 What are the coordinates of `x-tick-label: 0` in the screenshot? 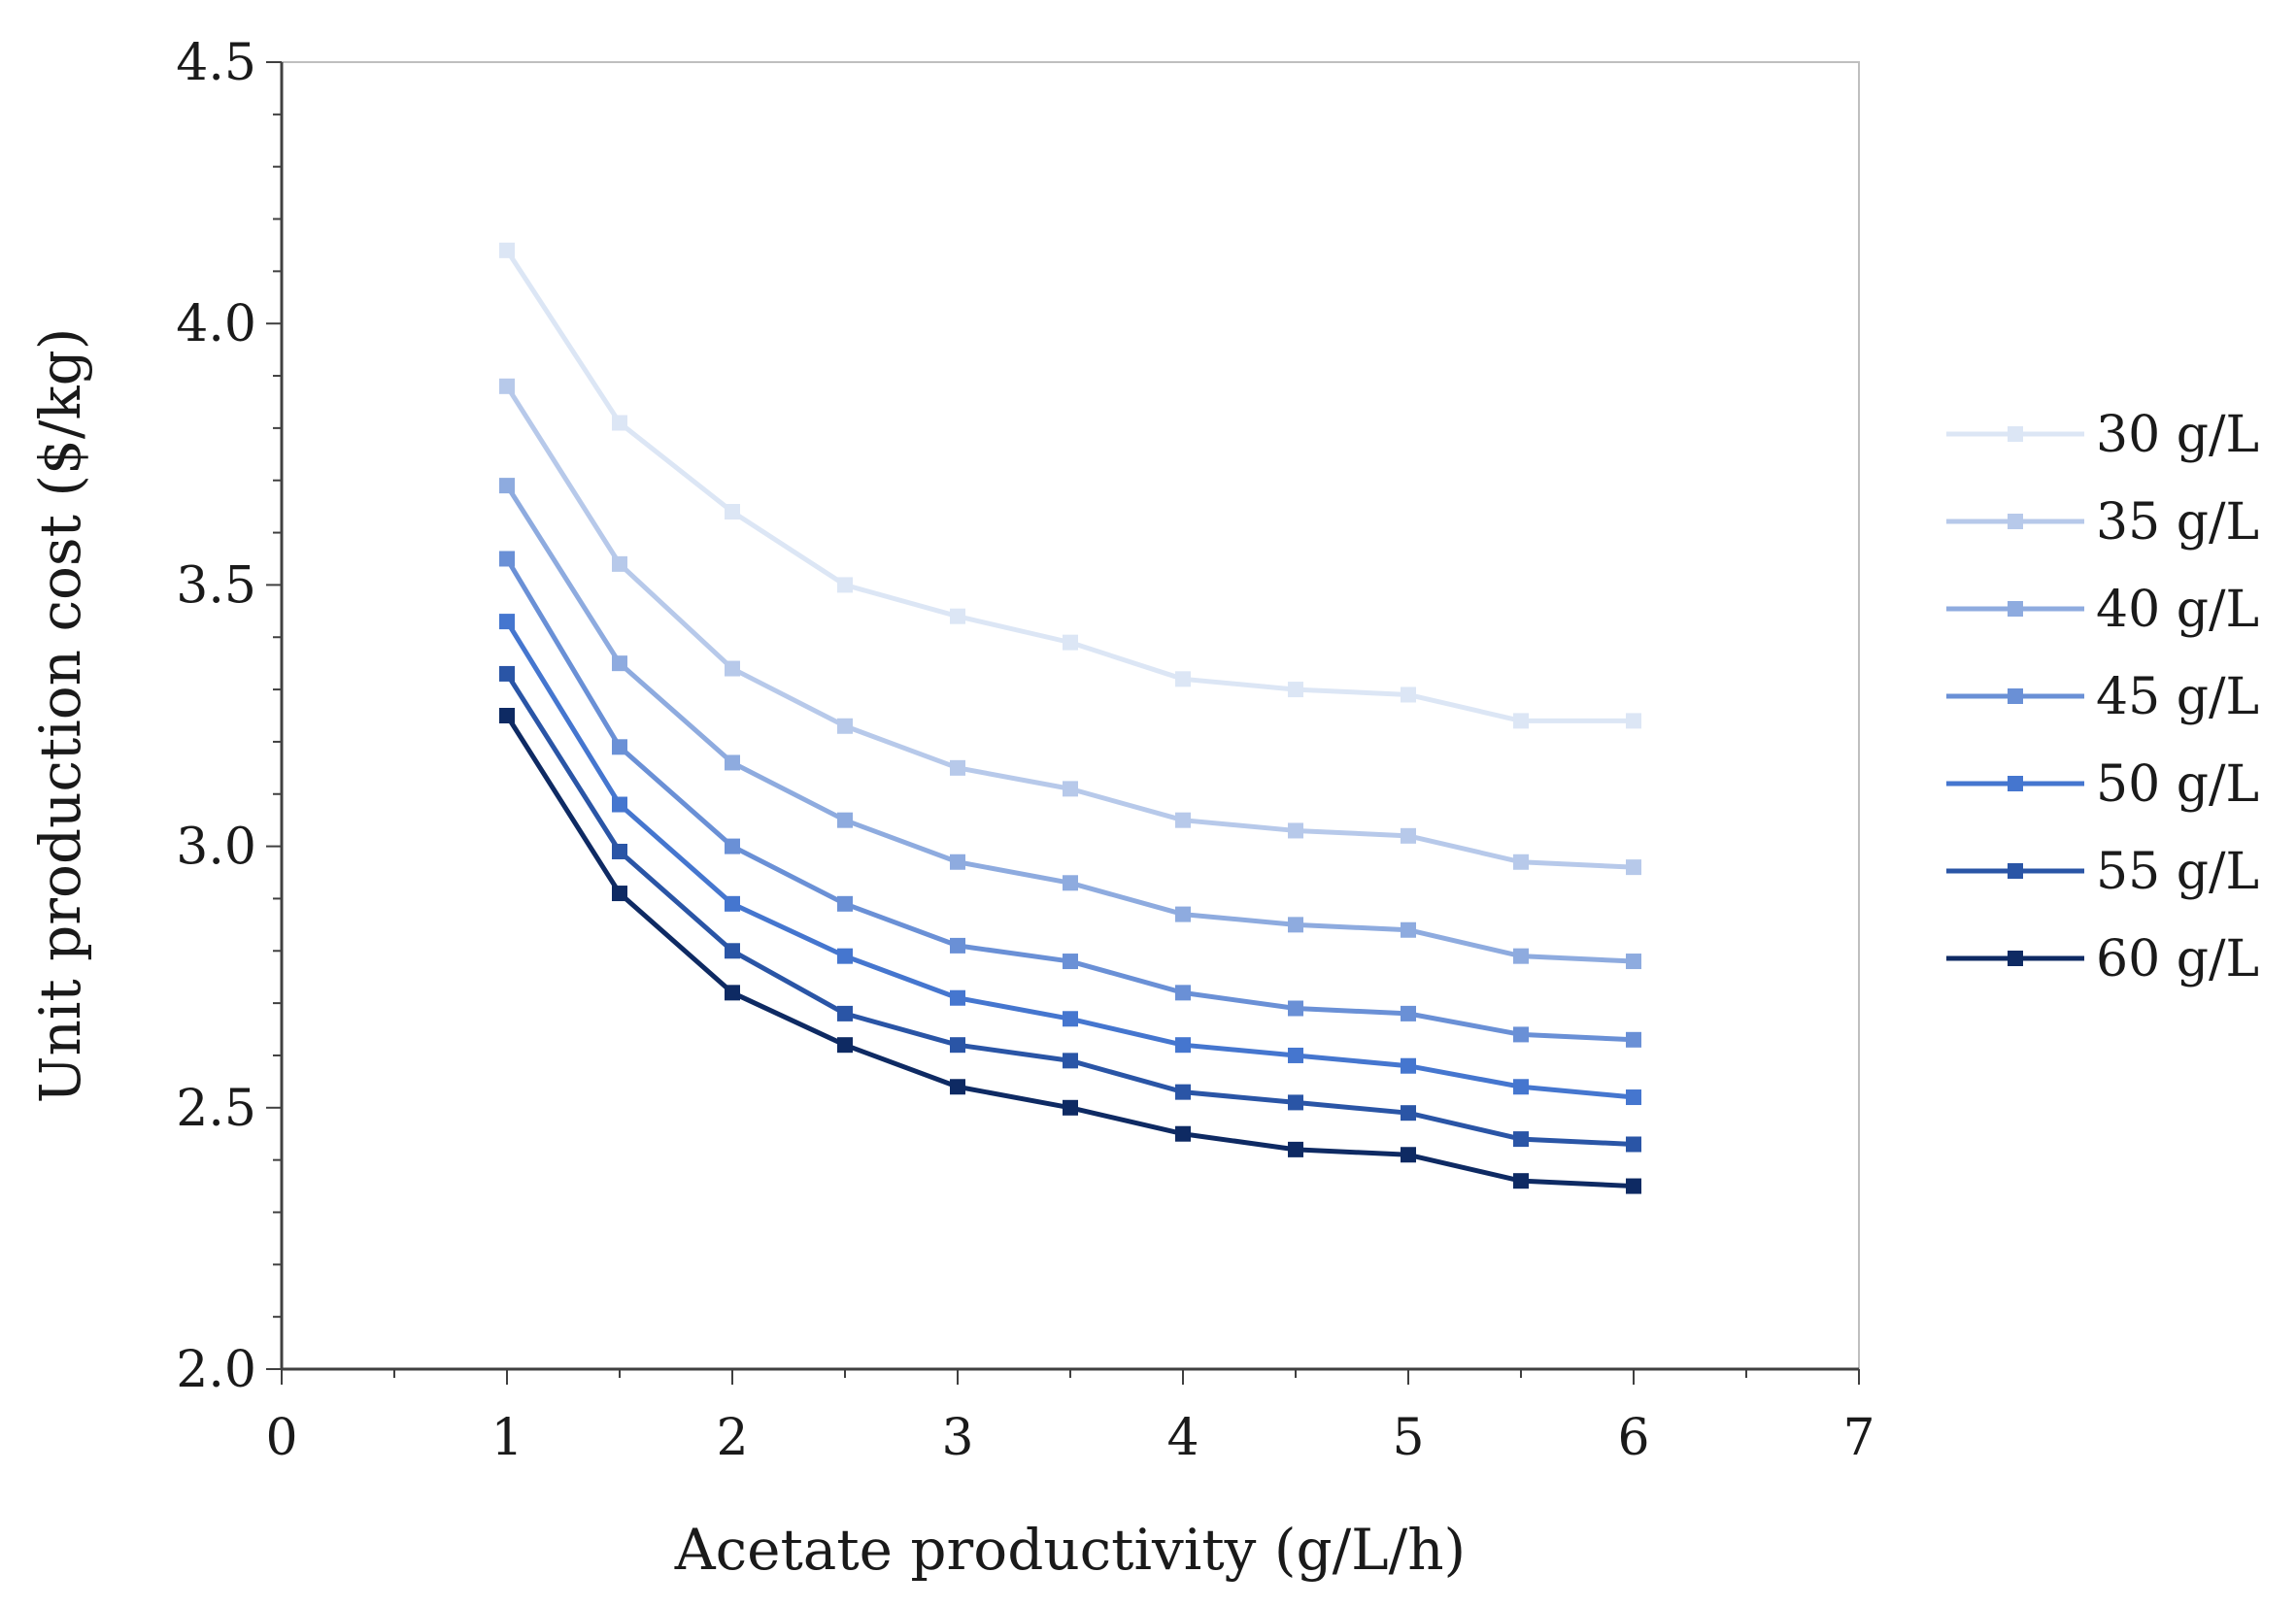 It's located at (281, 1438).